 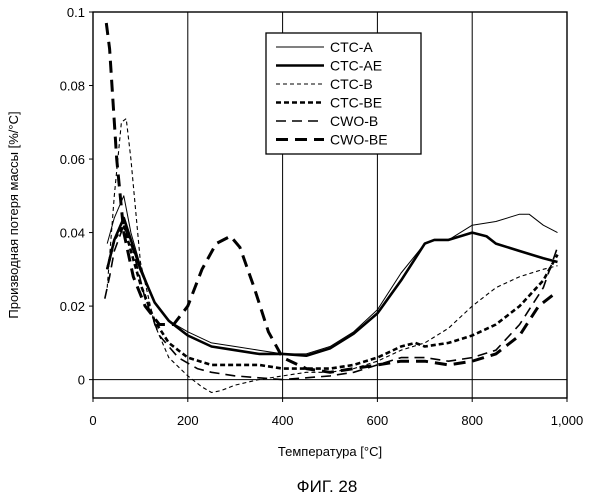 I want to click on x-axis: 0 200 400 600 800 1,000, so click(x=336, y=413).